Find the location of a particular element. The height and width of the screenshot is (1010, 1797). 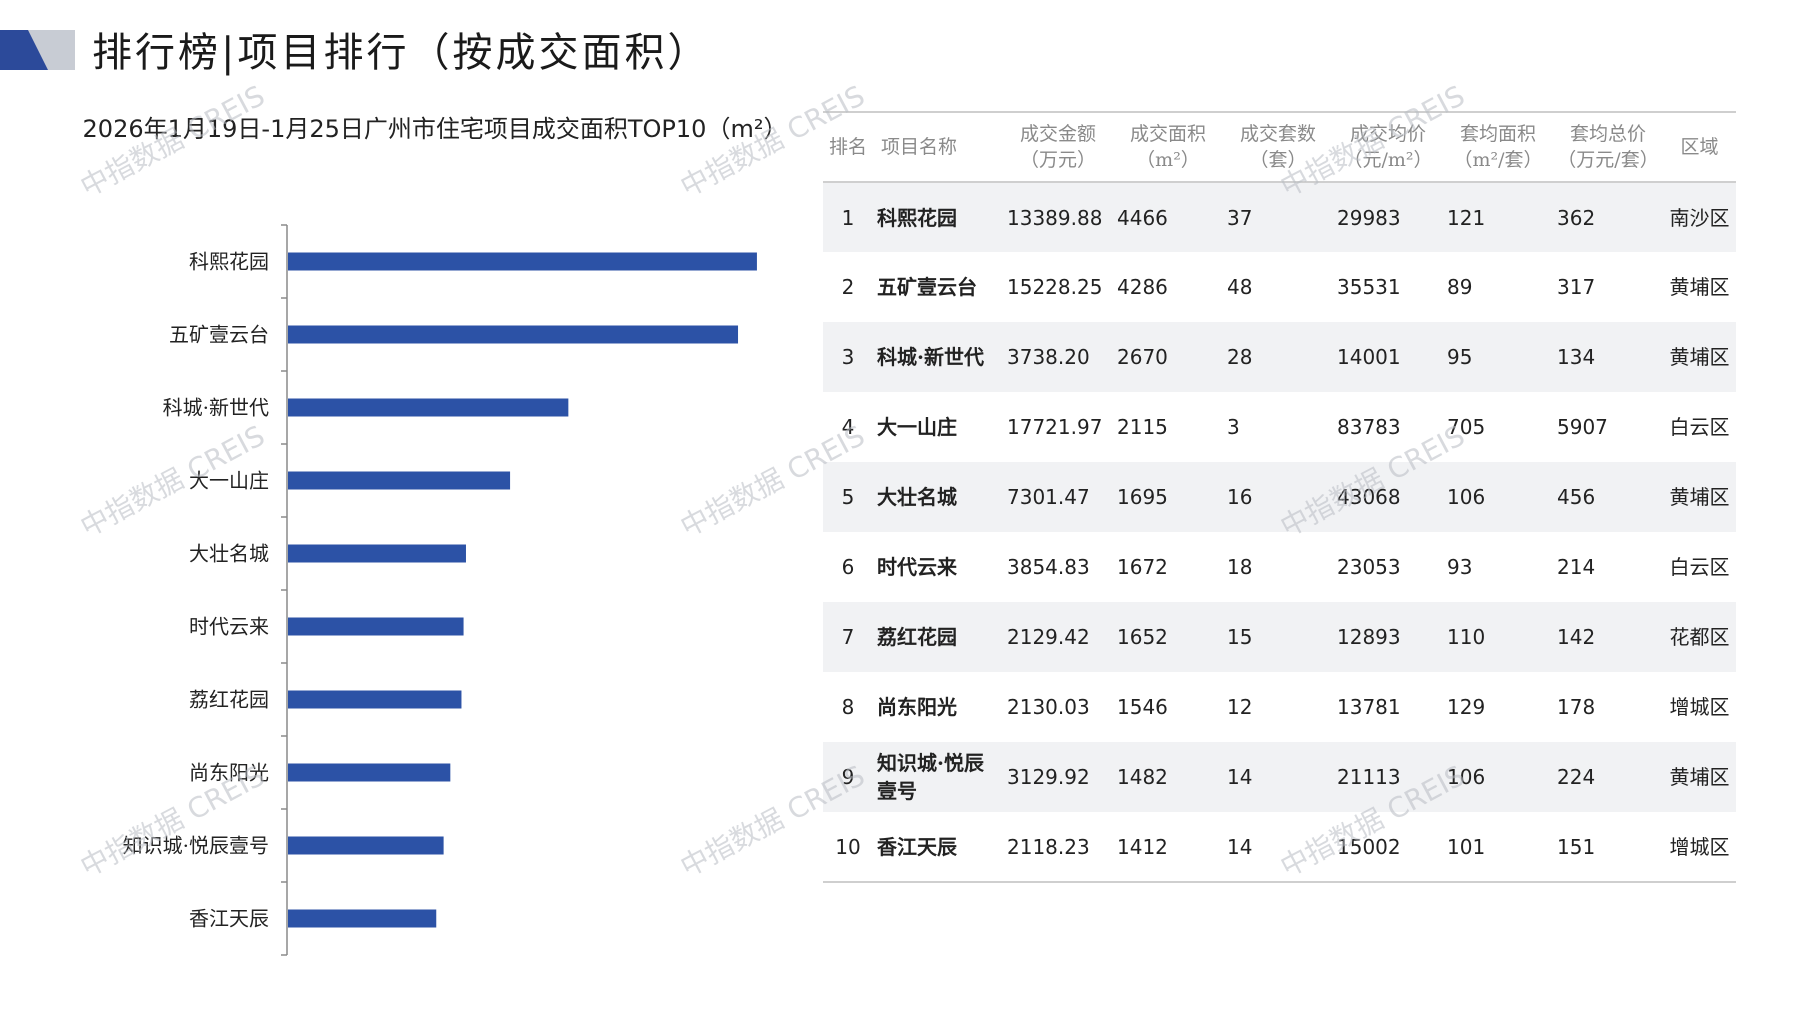

table-cell: 3738.20 is located at coordinates (1048, 357).